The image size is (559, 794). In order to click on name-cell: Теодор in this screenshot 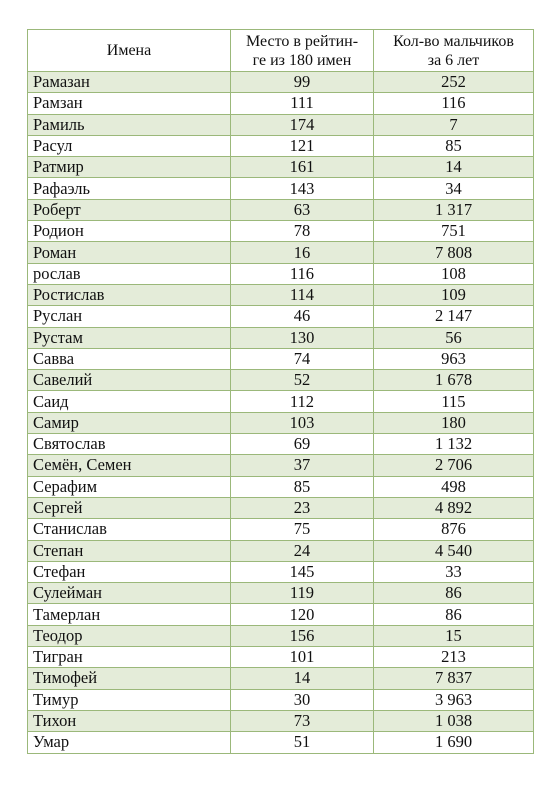, I will do `click(129, 636)`.